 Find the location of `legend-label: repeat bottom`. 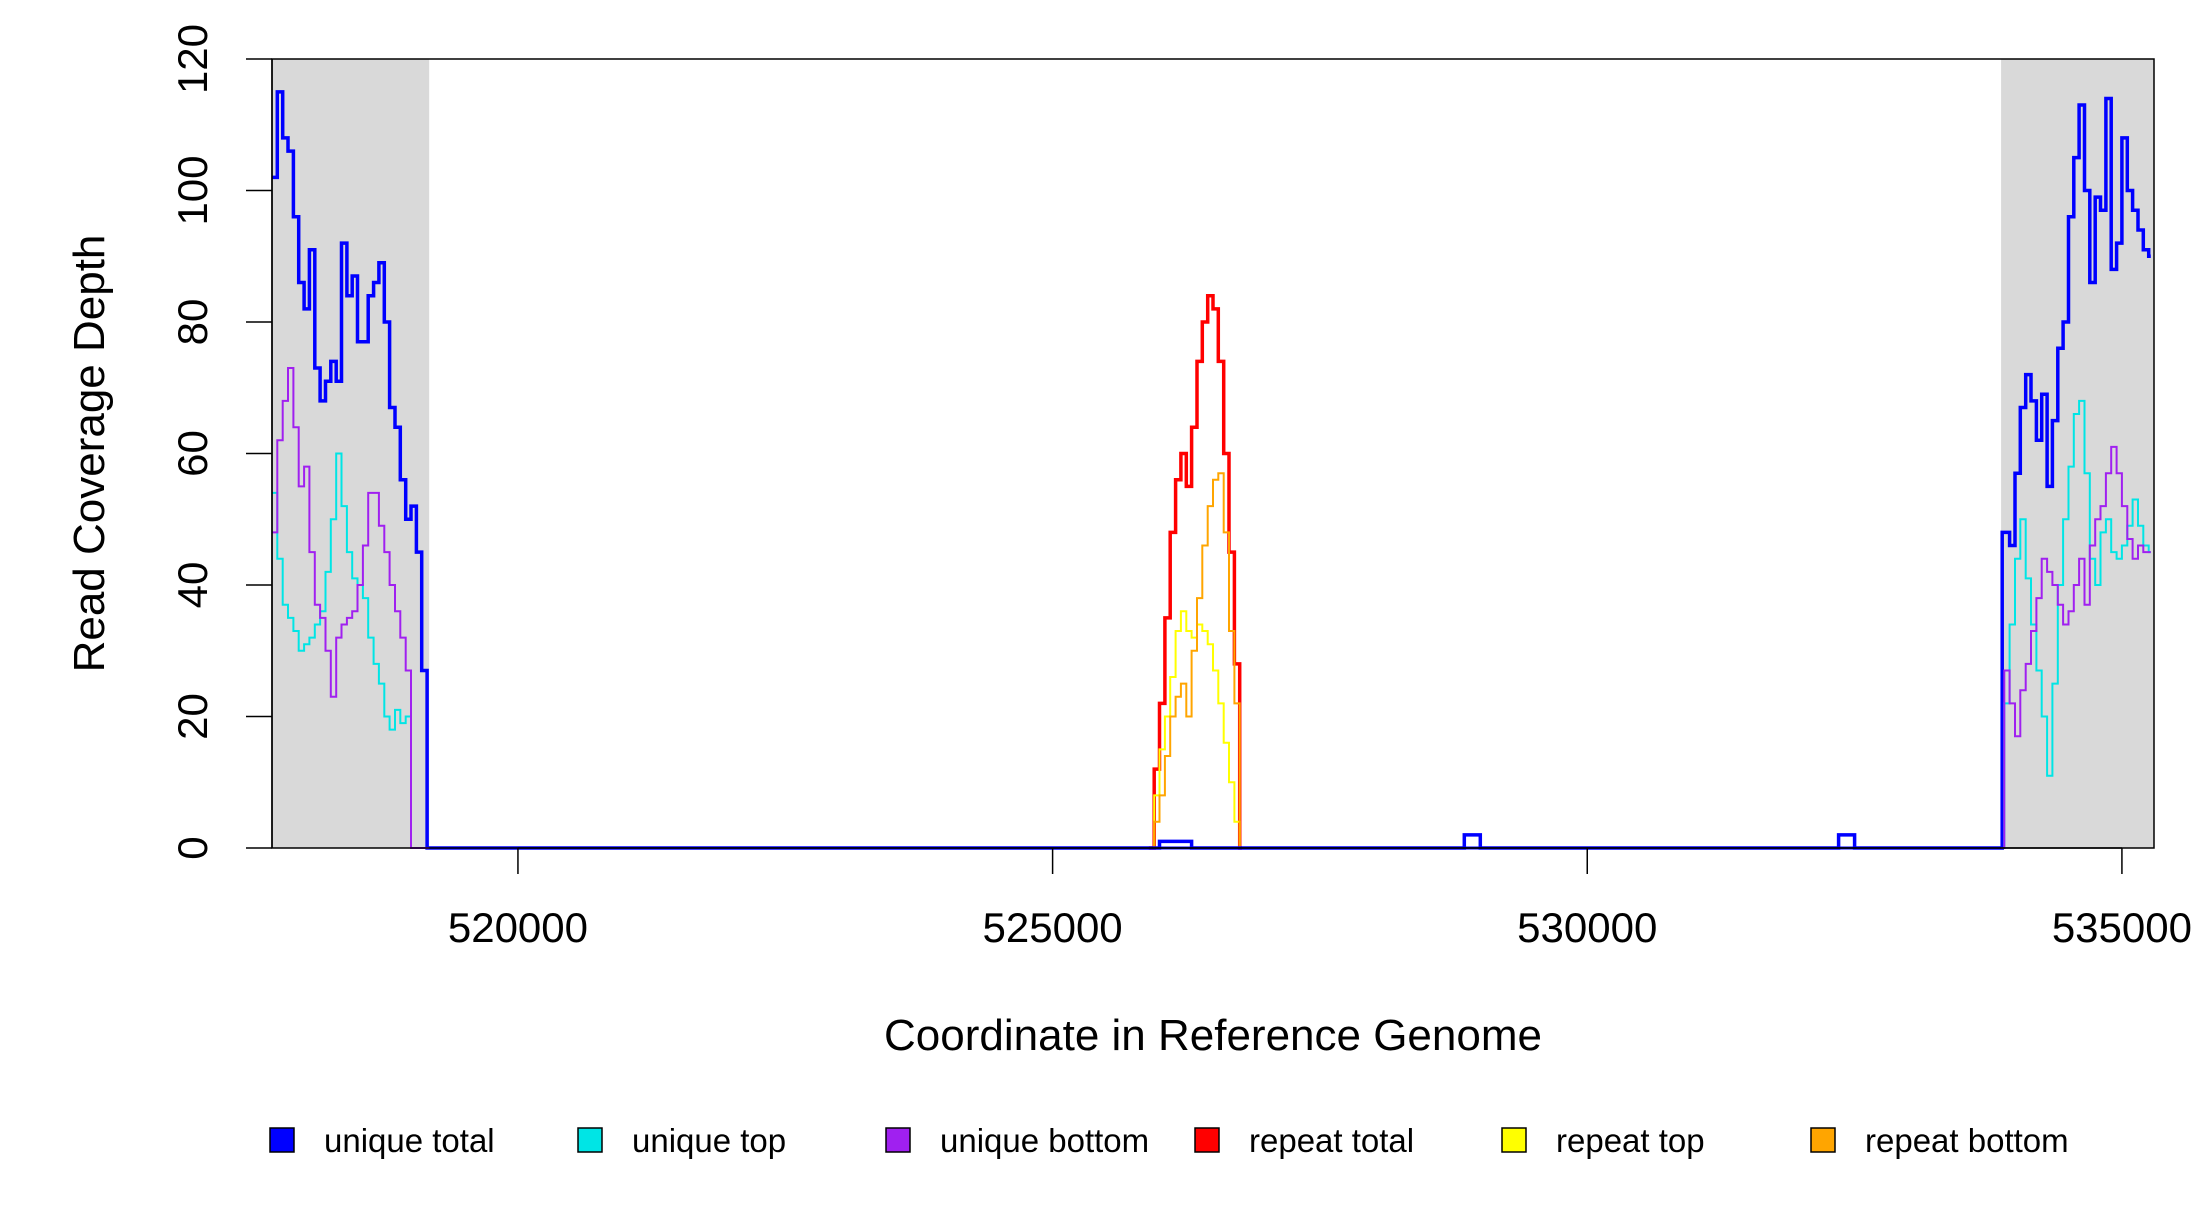

legend-label: repeat bottom is located at coordinates (1967, 1140).